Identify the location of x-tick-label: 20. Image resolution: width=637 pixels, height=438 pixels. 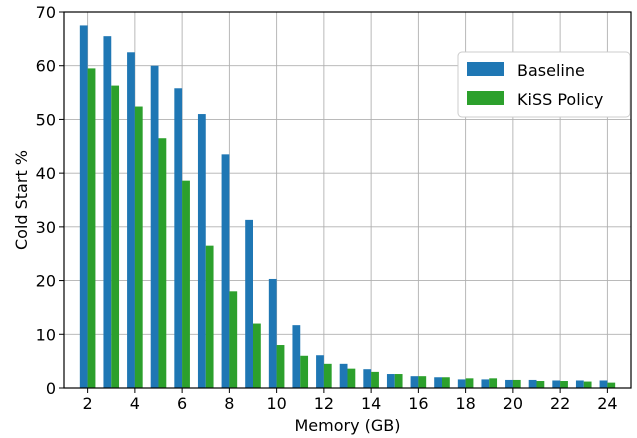
(513, 403).